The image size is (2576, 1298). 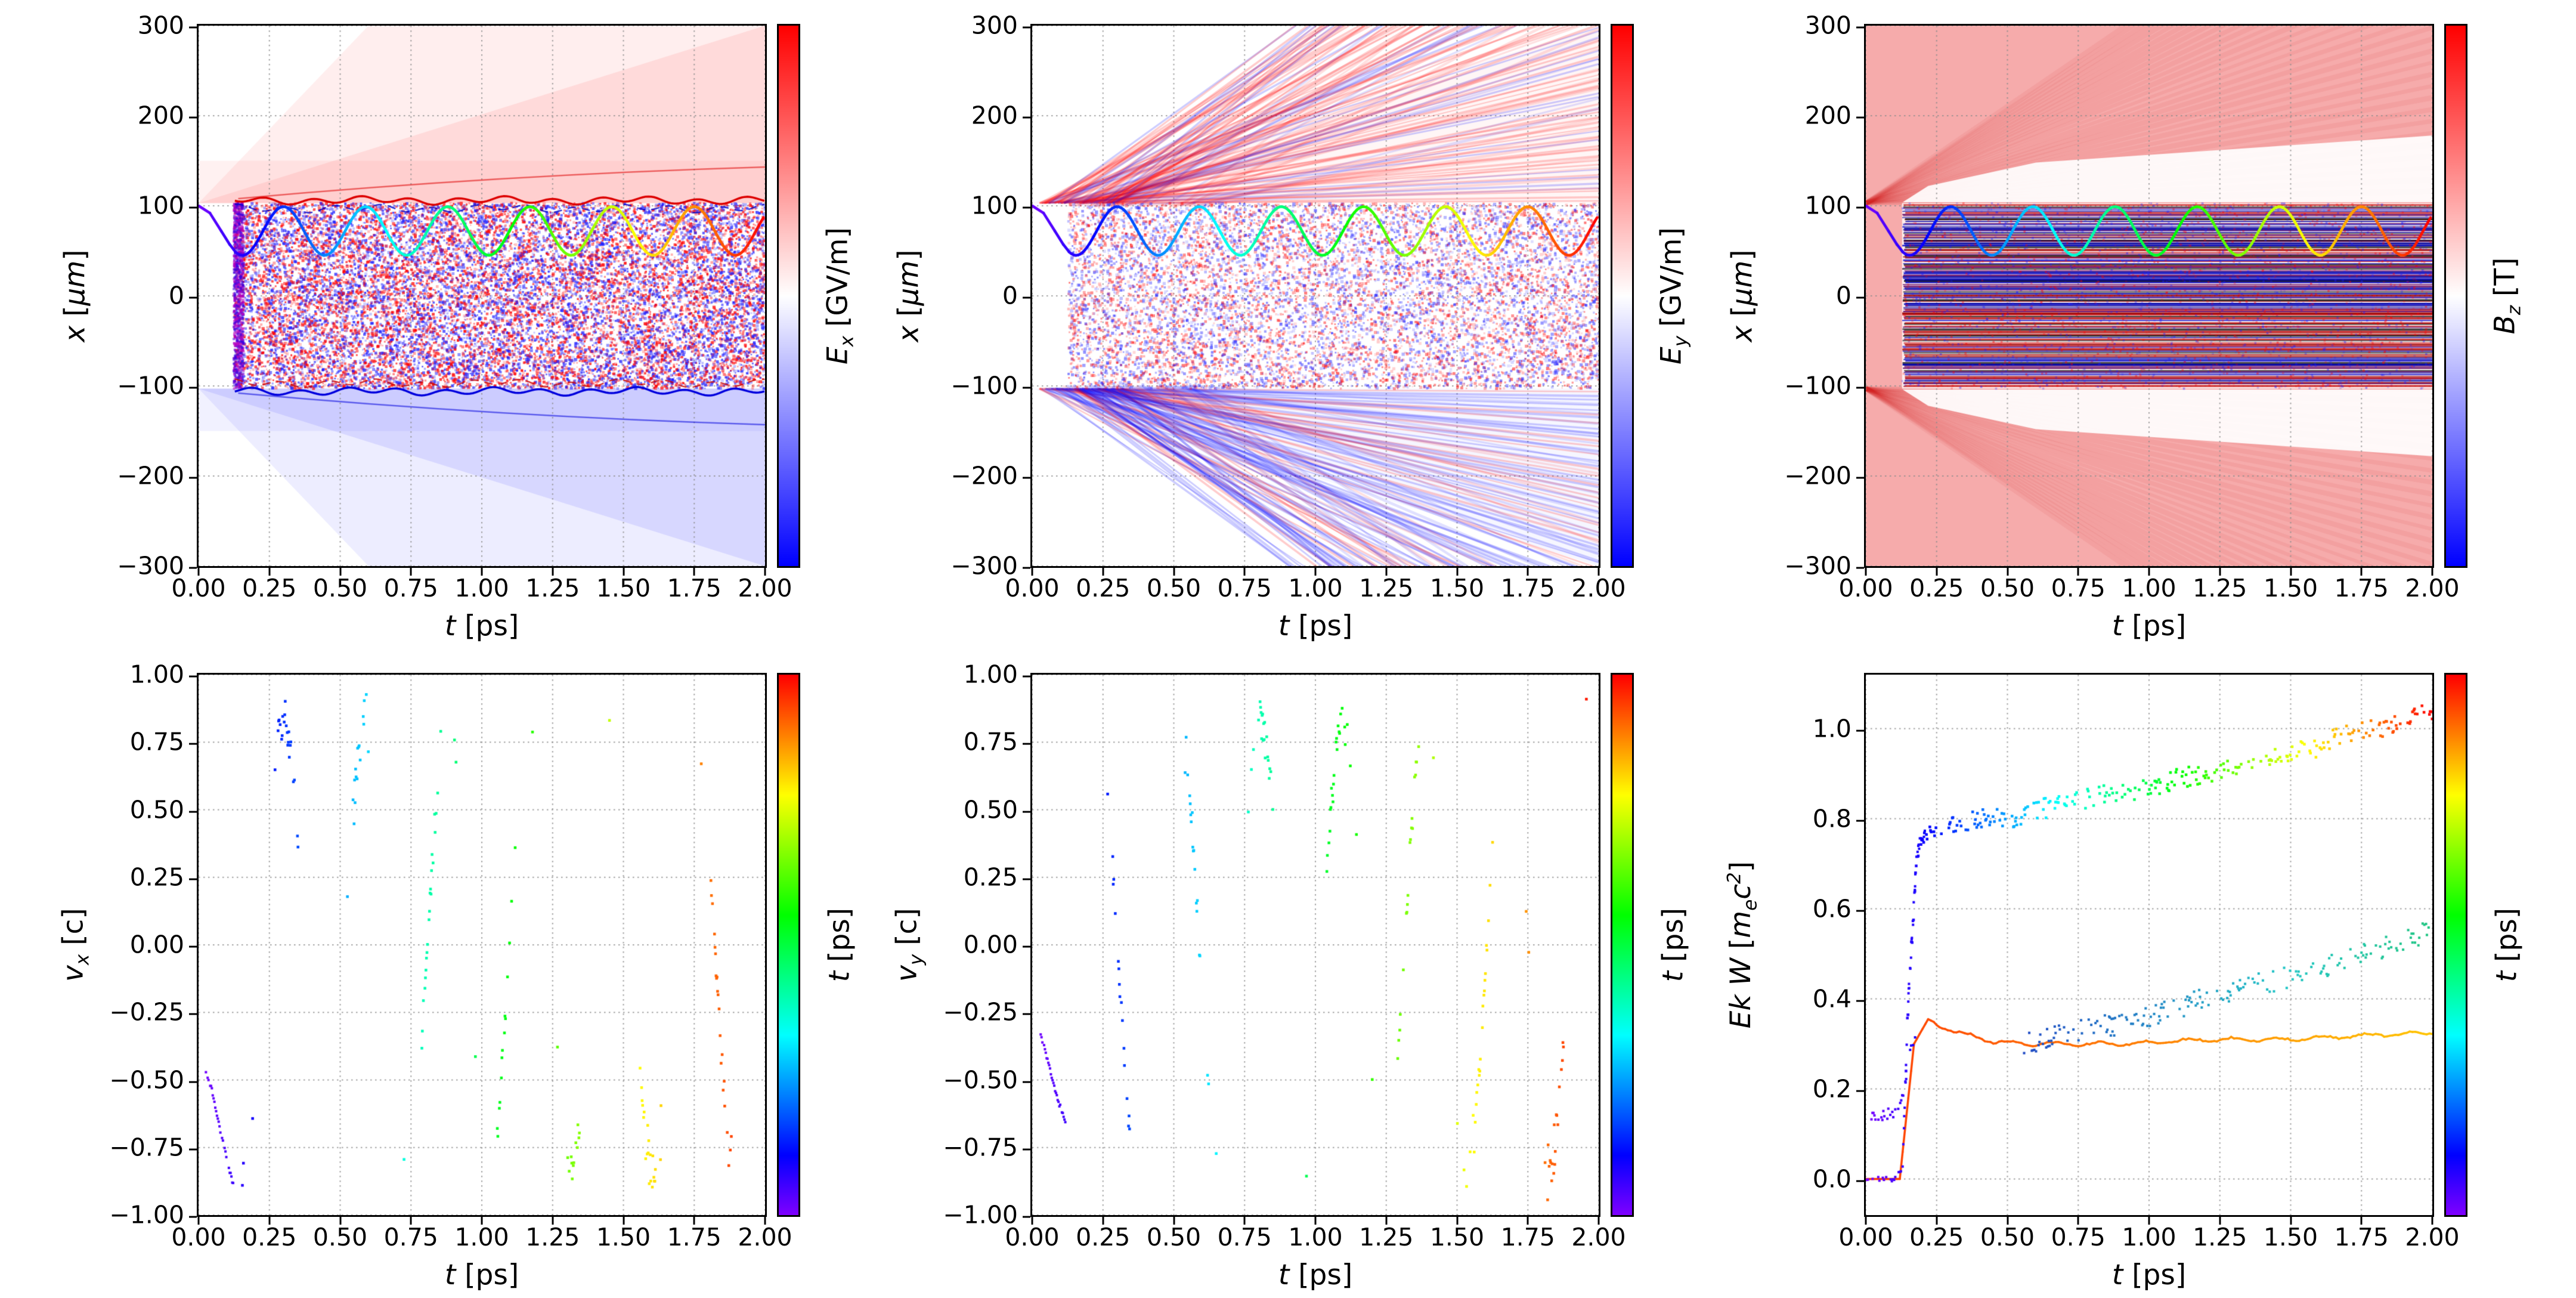 I want to click on y-tick-label: 1.0, so click(x=1832, y=728).